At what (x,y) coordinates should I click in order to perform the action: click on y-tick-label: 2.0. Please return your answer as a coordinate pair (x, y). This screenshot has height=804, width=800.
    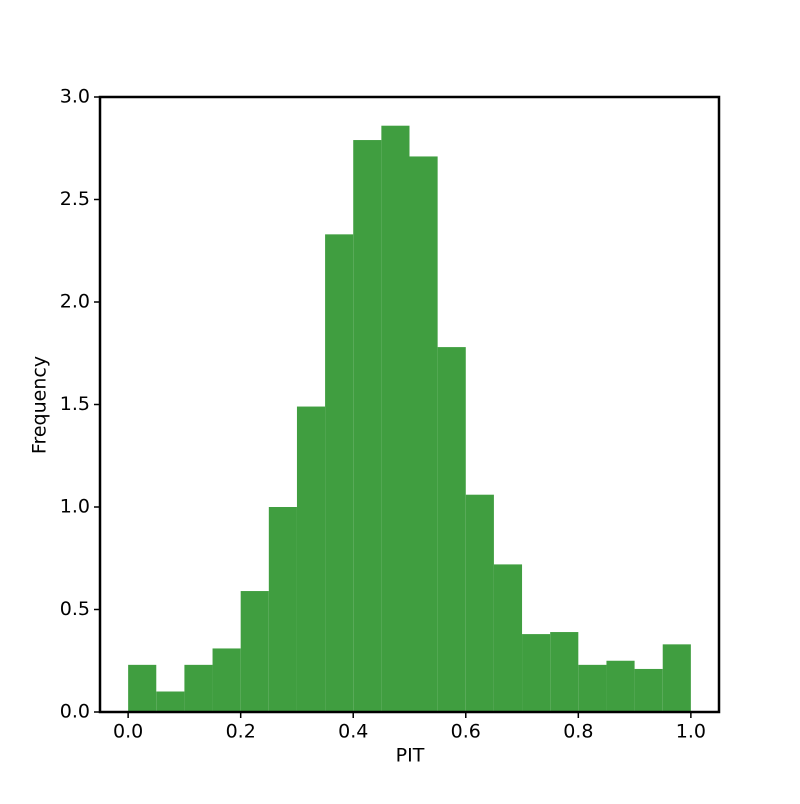
    Looking at the image, I should click on (75, 302).